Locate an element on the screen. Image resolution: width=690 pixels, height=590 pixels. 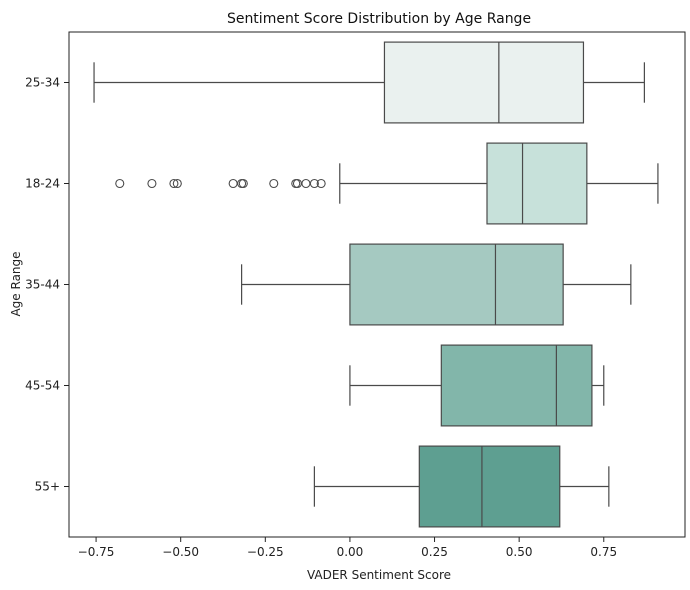
box-55+ is located at coordinates (489, 486).